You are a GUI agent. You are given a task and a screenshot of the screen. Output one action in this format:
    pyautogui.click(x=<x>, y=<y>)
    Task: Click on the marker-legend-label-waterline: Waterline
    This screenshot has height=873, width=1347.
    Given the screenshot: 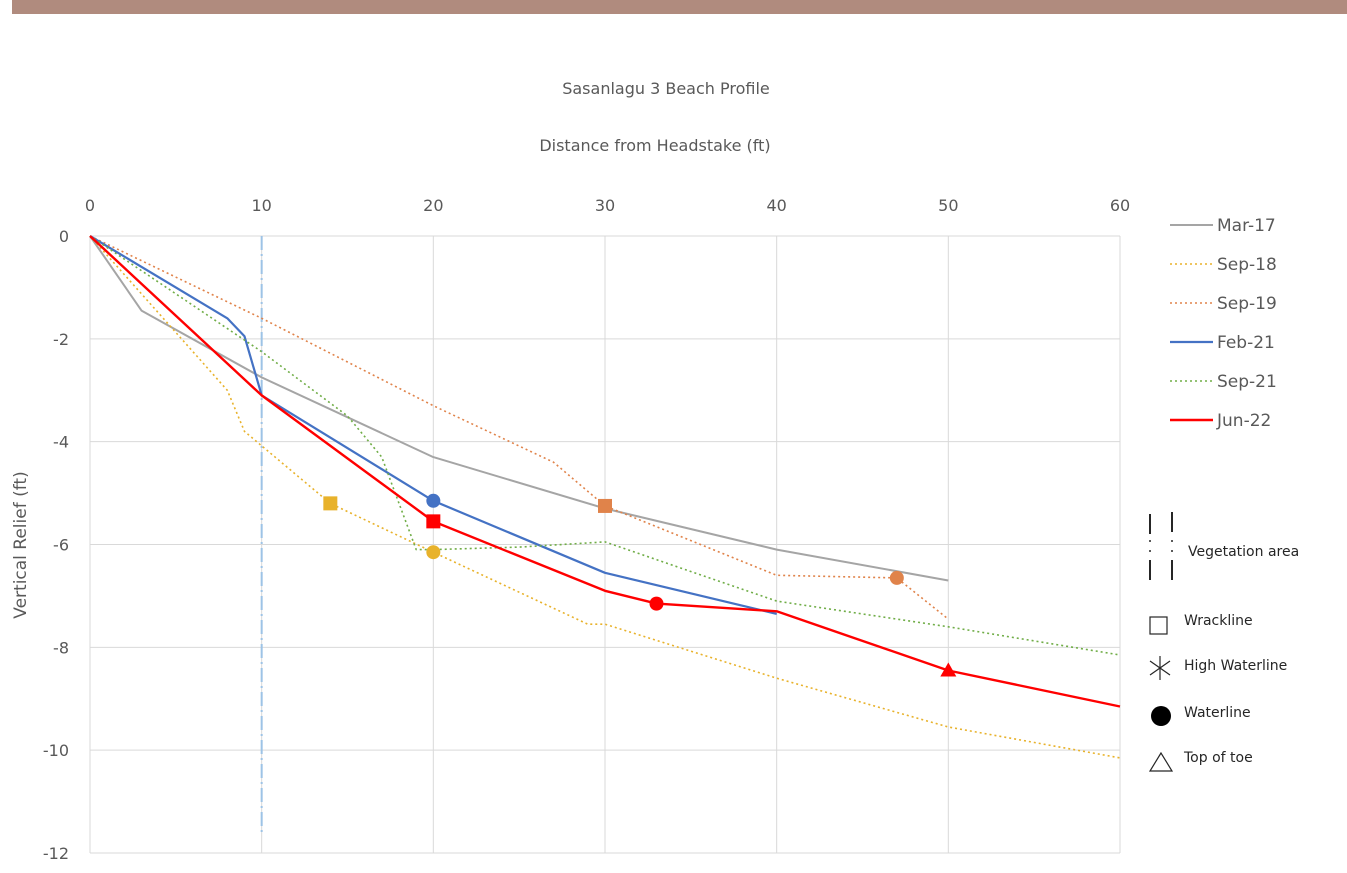 What is the action you would take?
    pyautogui.click(x=1217, y=713)
    